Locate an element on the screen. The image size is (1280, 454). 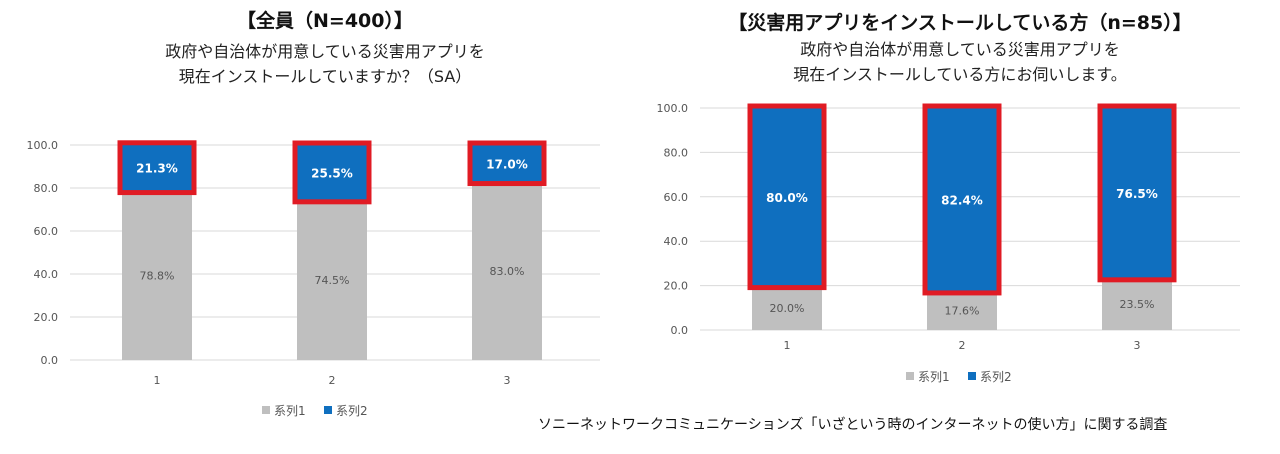
data-label-series-1: 17.6% is located at coordinates (962, 310).